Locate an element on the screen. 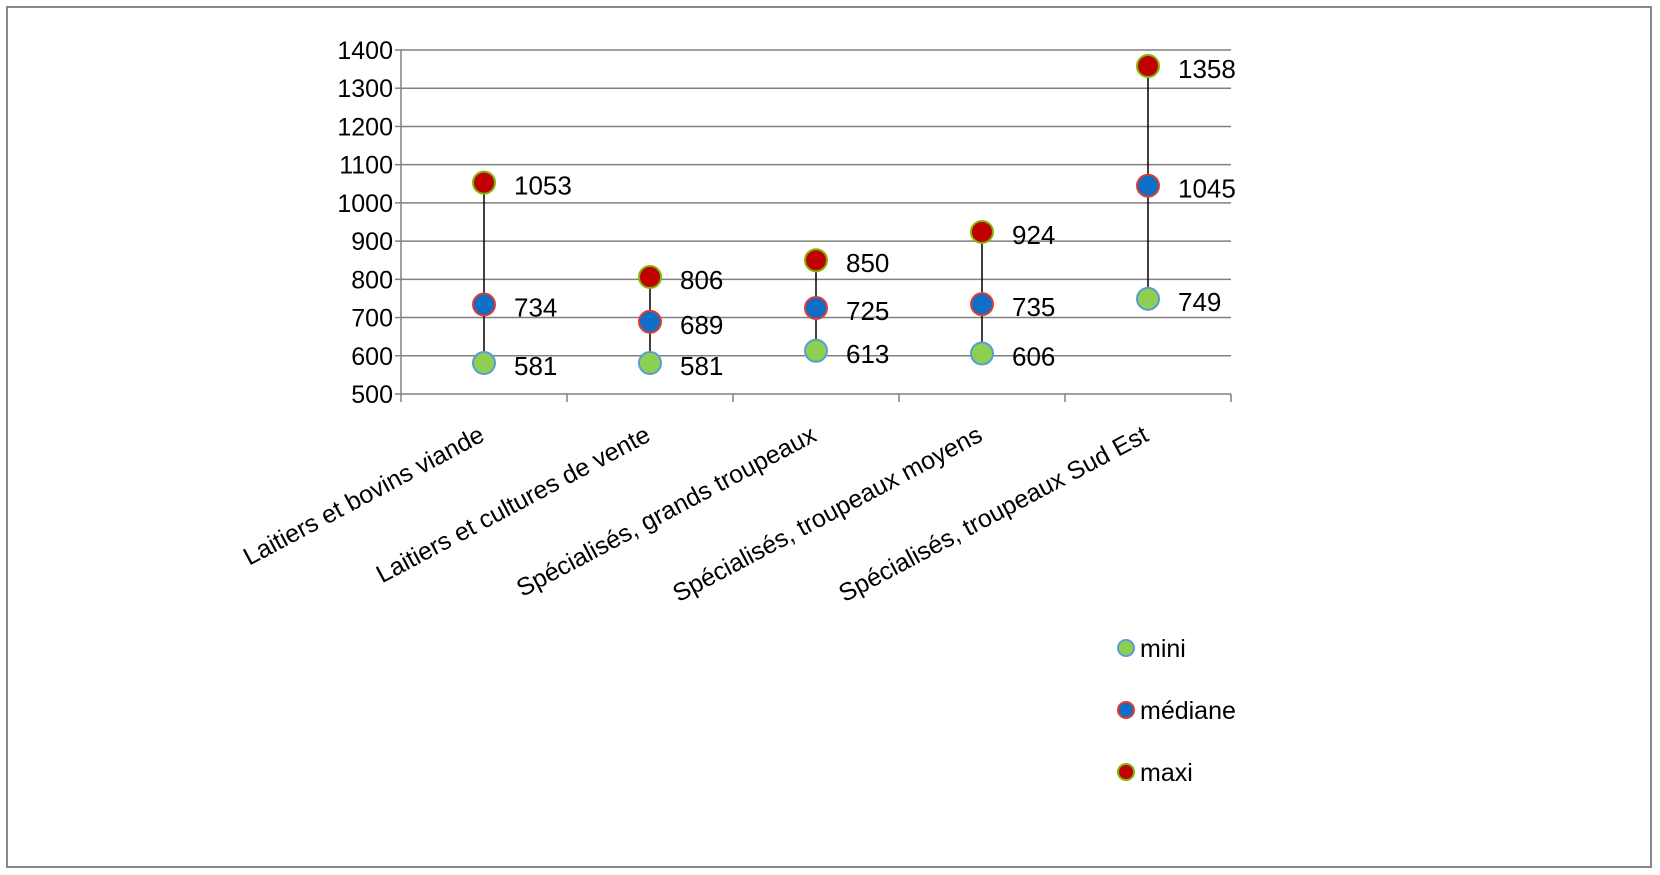 This screenshot has height=875, width=1660. data-label-maxi: 1053 is located at coordinates (543, 186).